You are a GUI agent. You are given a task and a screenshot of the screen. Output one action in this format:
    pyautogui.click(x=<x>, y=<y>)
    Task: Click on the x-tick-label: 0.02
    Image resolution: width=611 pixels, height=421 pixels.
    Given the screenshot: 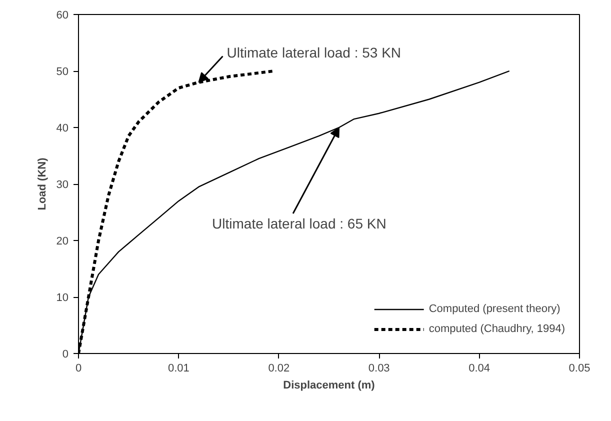 What is the action you would take?
    pyautogui.click(x=279, y=368)
    